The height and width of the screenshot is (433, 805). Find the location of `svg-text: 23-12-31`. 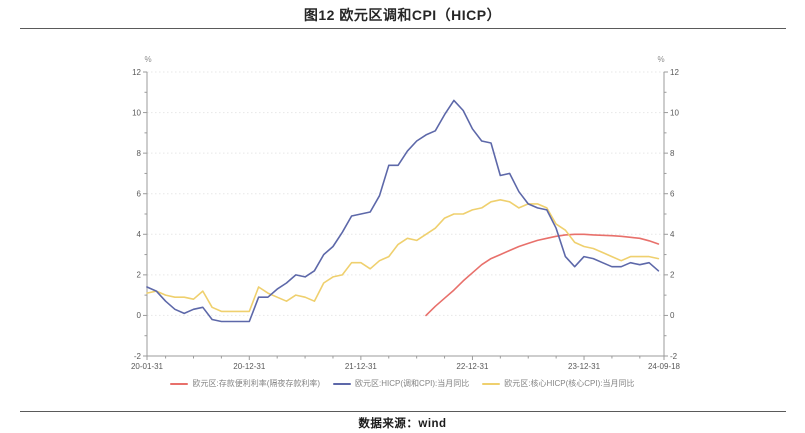

svg-text: 23-12-31 is located at coordinates (584, 366).